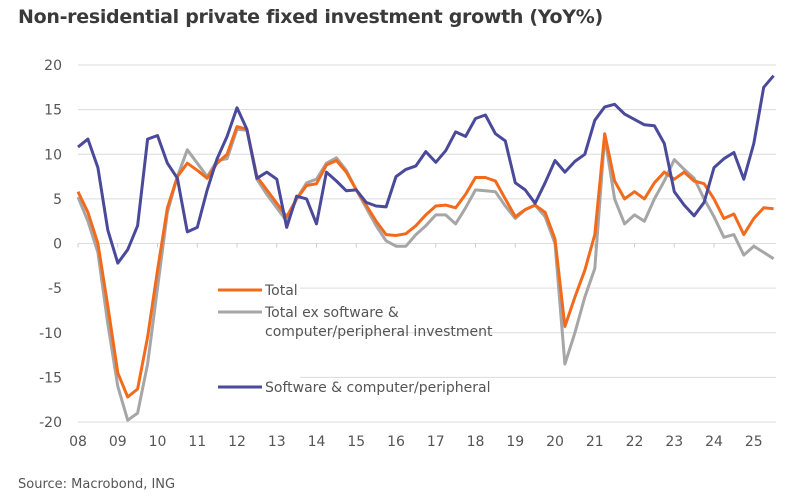 This screenshot has width=800, height=504. What do you see at coordinates (57, 200) in the screenshot?
I see `y-tick-label: 5` at bounding box center [57, 200].